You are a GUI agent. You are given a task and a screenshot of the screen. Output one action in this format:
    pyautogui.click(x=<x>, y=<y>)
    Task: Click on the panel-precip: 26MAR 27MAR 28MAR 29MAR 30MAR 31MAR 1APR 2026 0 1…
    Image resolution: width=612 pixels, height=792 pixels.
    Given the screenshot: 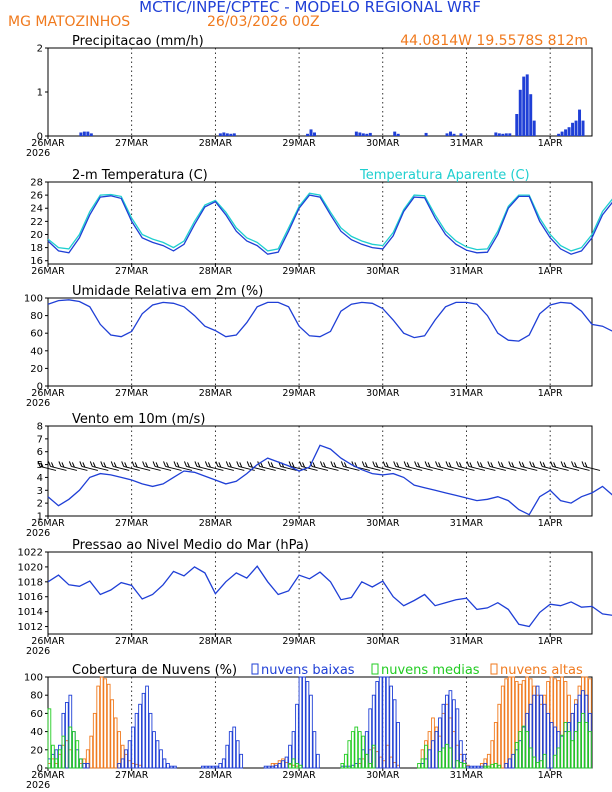 What is the action you would take?
    pyautogui.click(x=309, y=96)
    